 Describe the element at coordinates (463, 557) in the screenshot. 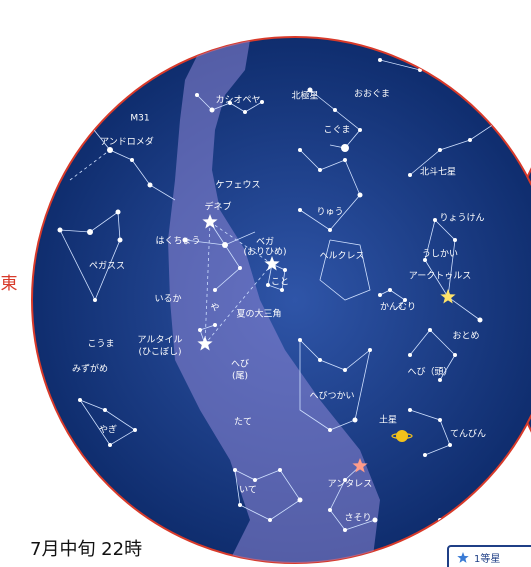

I see `legend-star` at that location.